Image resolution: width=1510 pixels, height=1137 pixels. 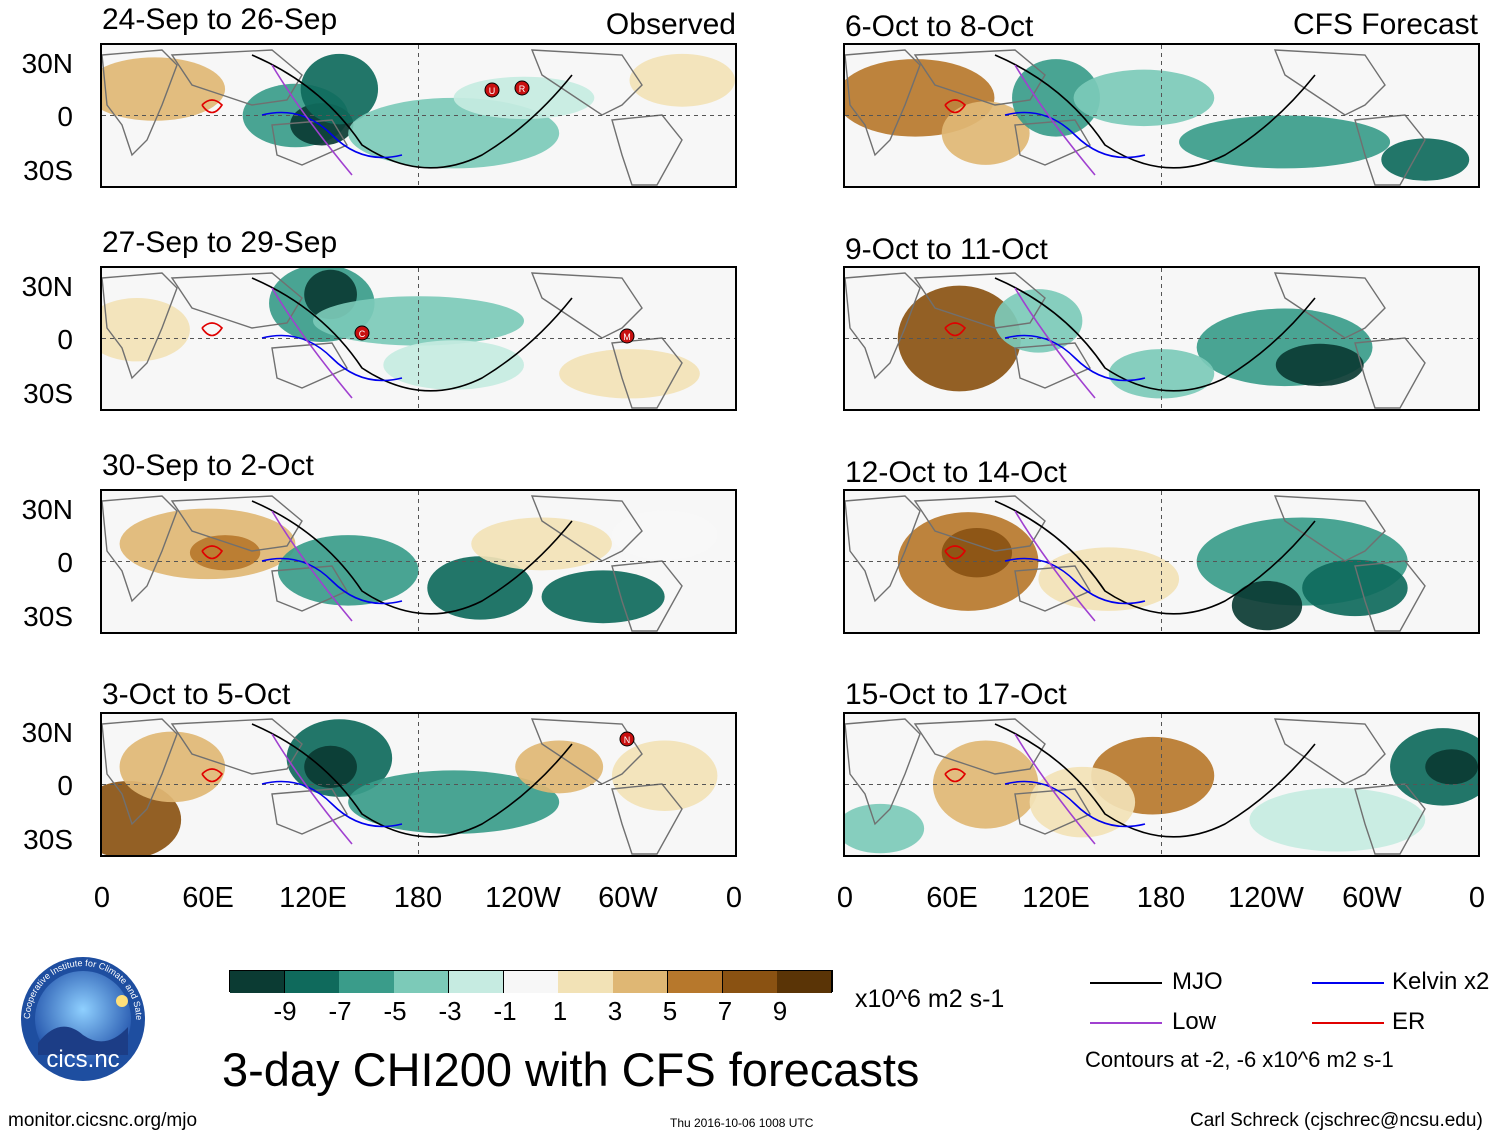 What do you see at coordinates (1441, 981) in the screenshot?
I see `legend-kelvin-label: Kelvin x2` at bounding box center [1441, 981].